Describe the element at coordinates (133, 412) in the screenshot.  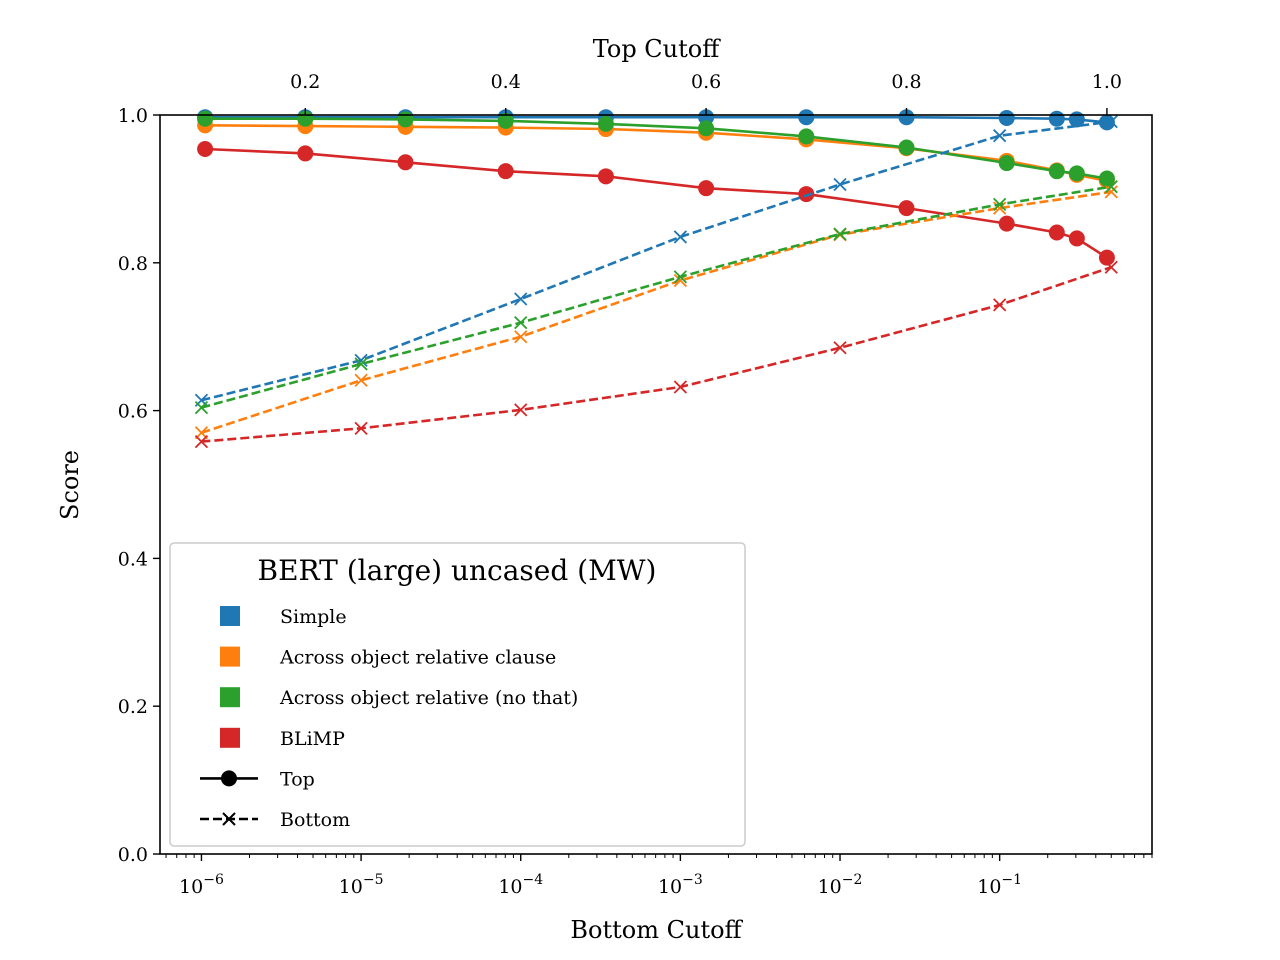
I see `y-tick-label: 0.6` at that location.